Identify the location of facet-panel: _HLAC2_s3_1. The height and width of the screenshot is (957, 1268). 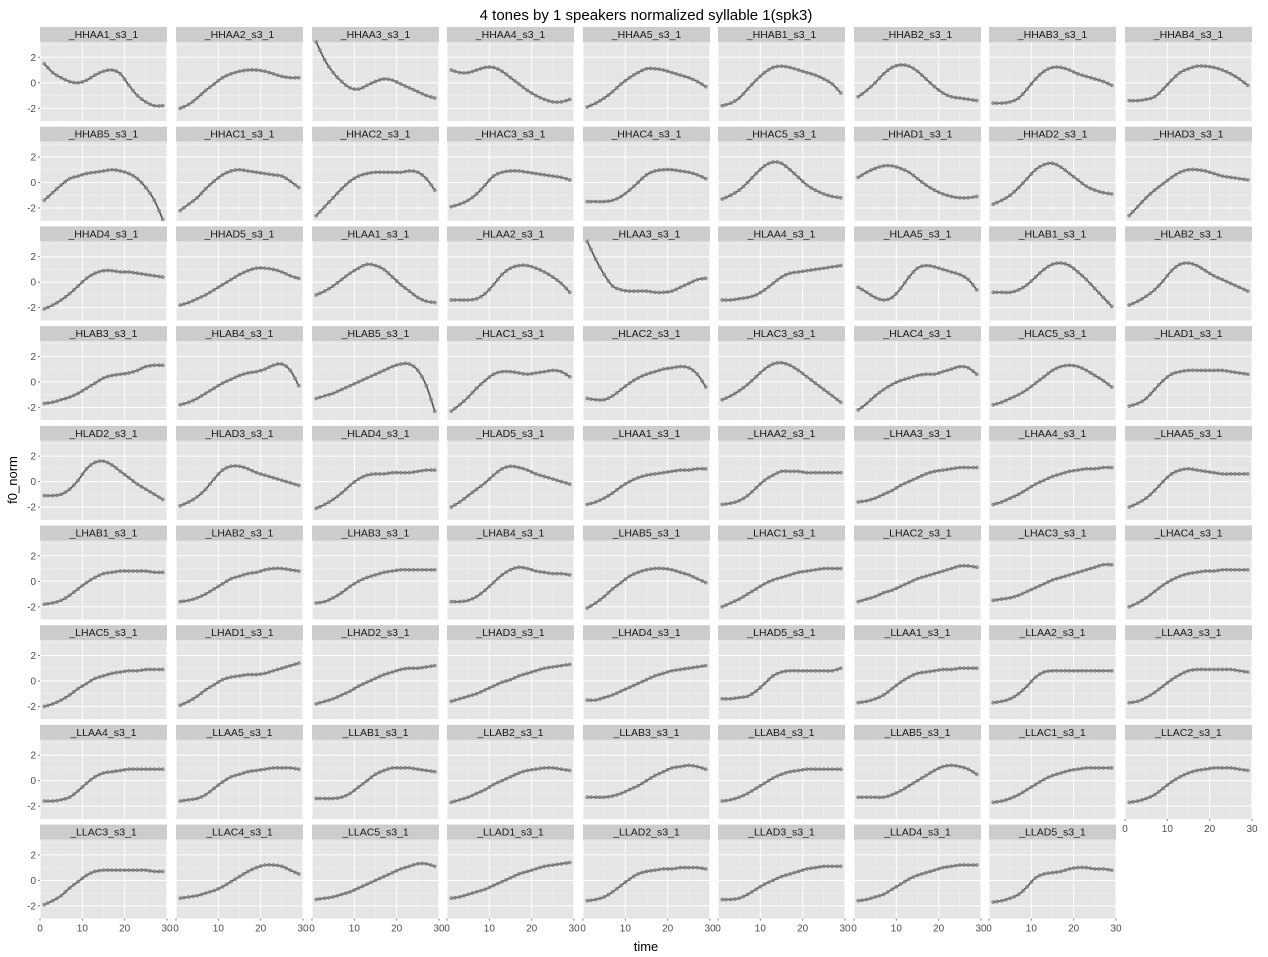
(646, 373).